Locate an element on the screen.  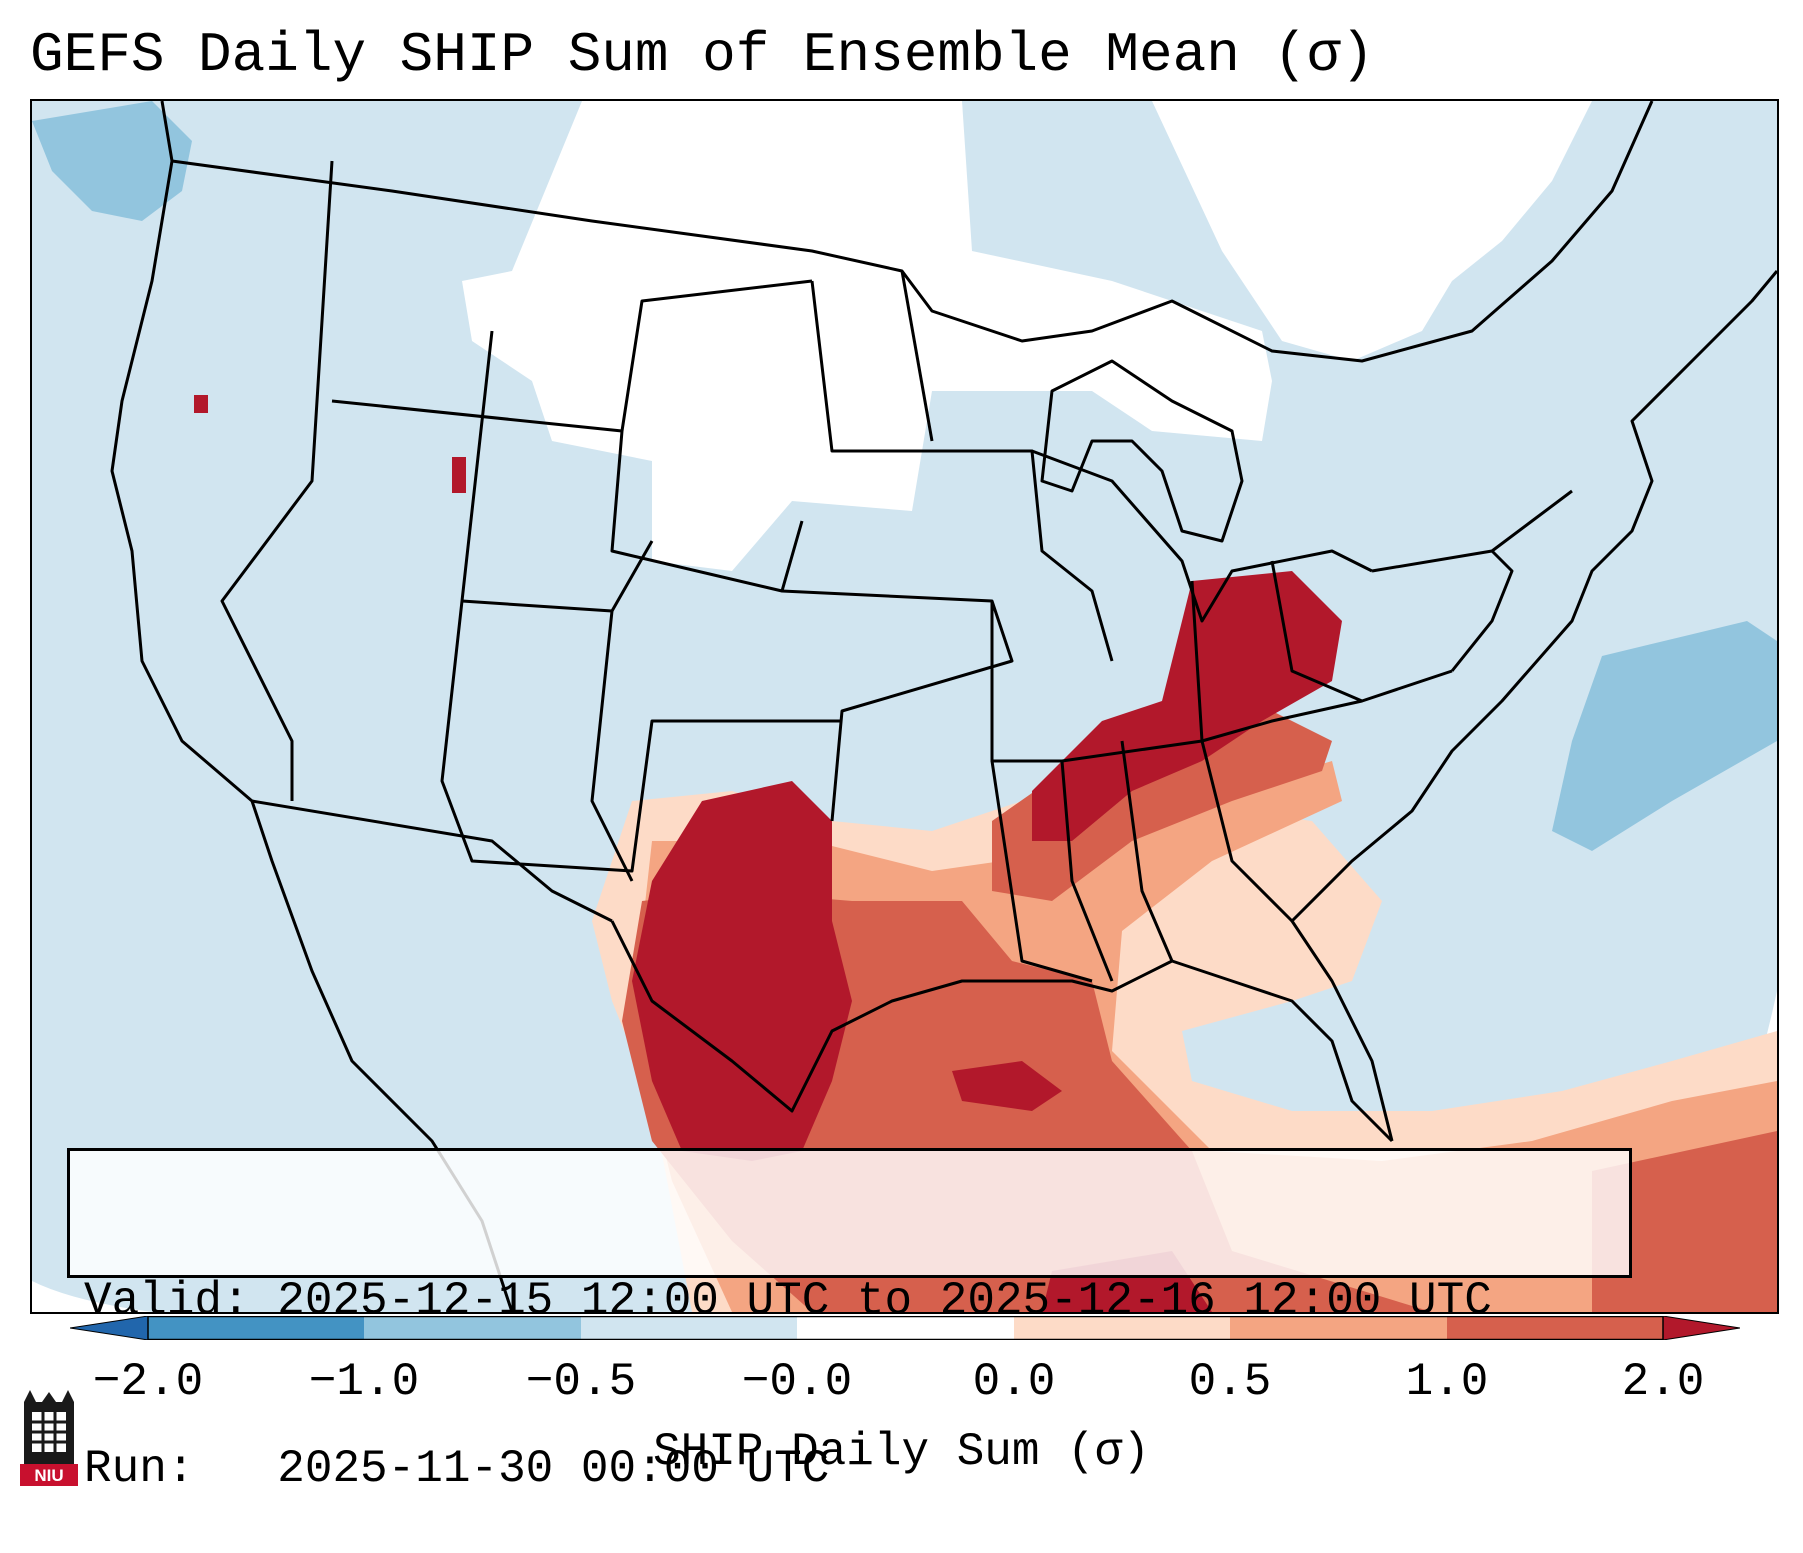
colorbar-tick-0: −2.0 is located at coordinates (148, 1382).